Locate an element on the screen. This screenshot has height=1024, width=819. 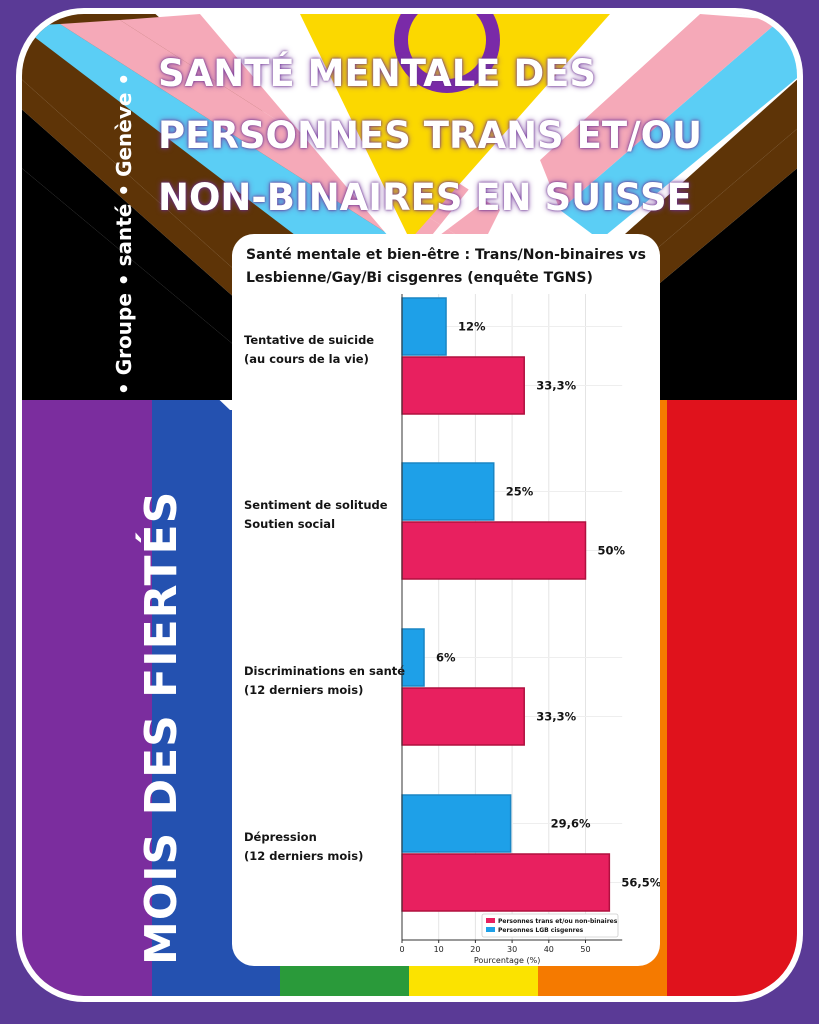
headline-line-2: PERSONNES TRANS ET/OU is located at coordinates (430, 135).